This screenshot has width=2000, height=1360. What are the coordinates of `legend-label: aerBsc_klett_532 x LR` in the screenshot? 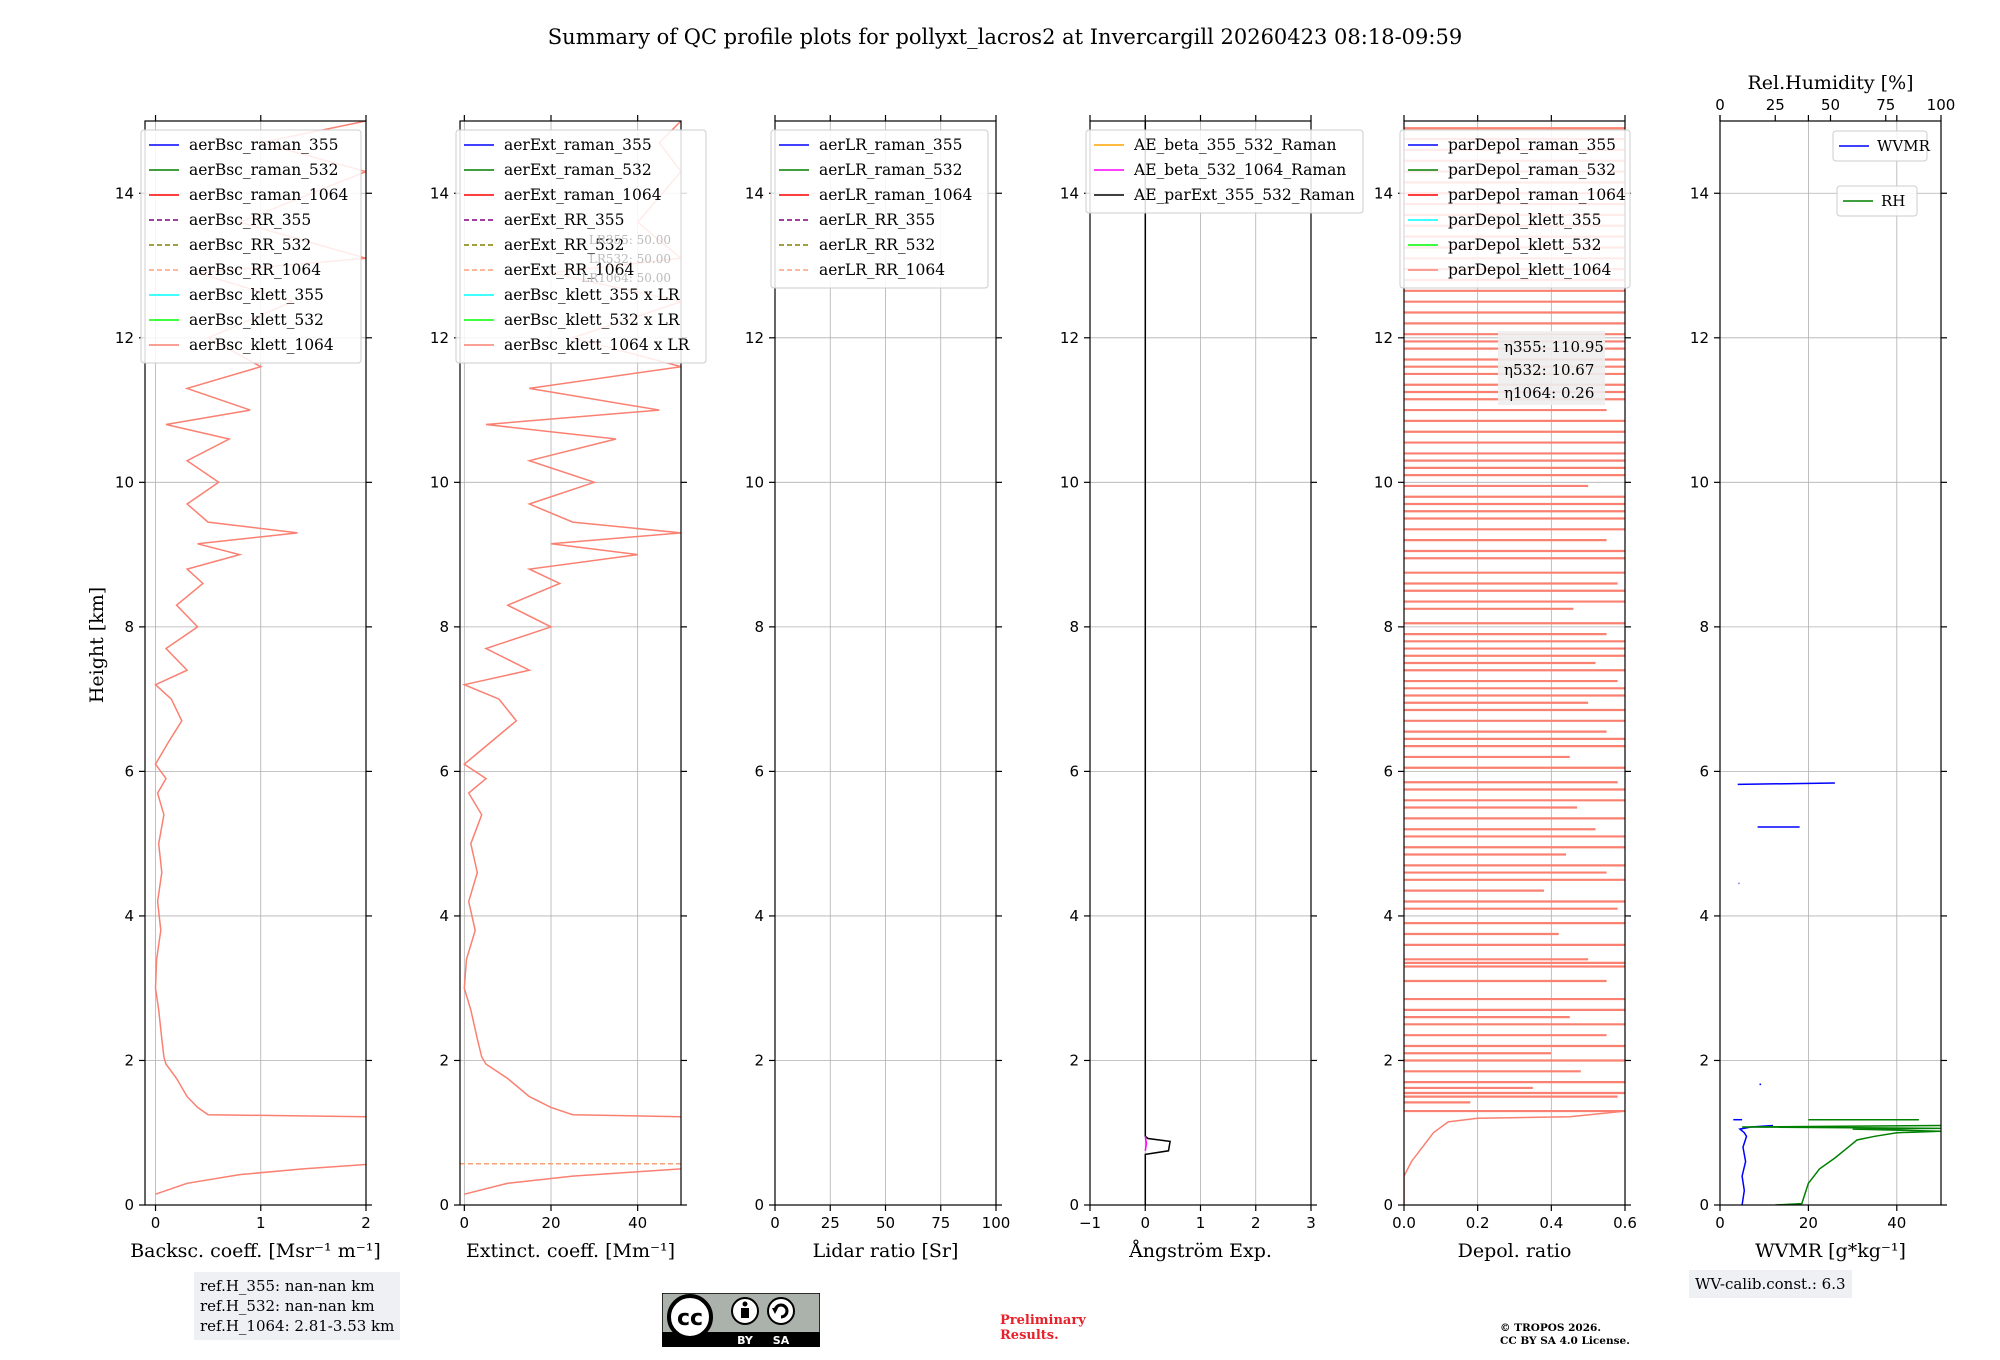 It's located at (592, 320).